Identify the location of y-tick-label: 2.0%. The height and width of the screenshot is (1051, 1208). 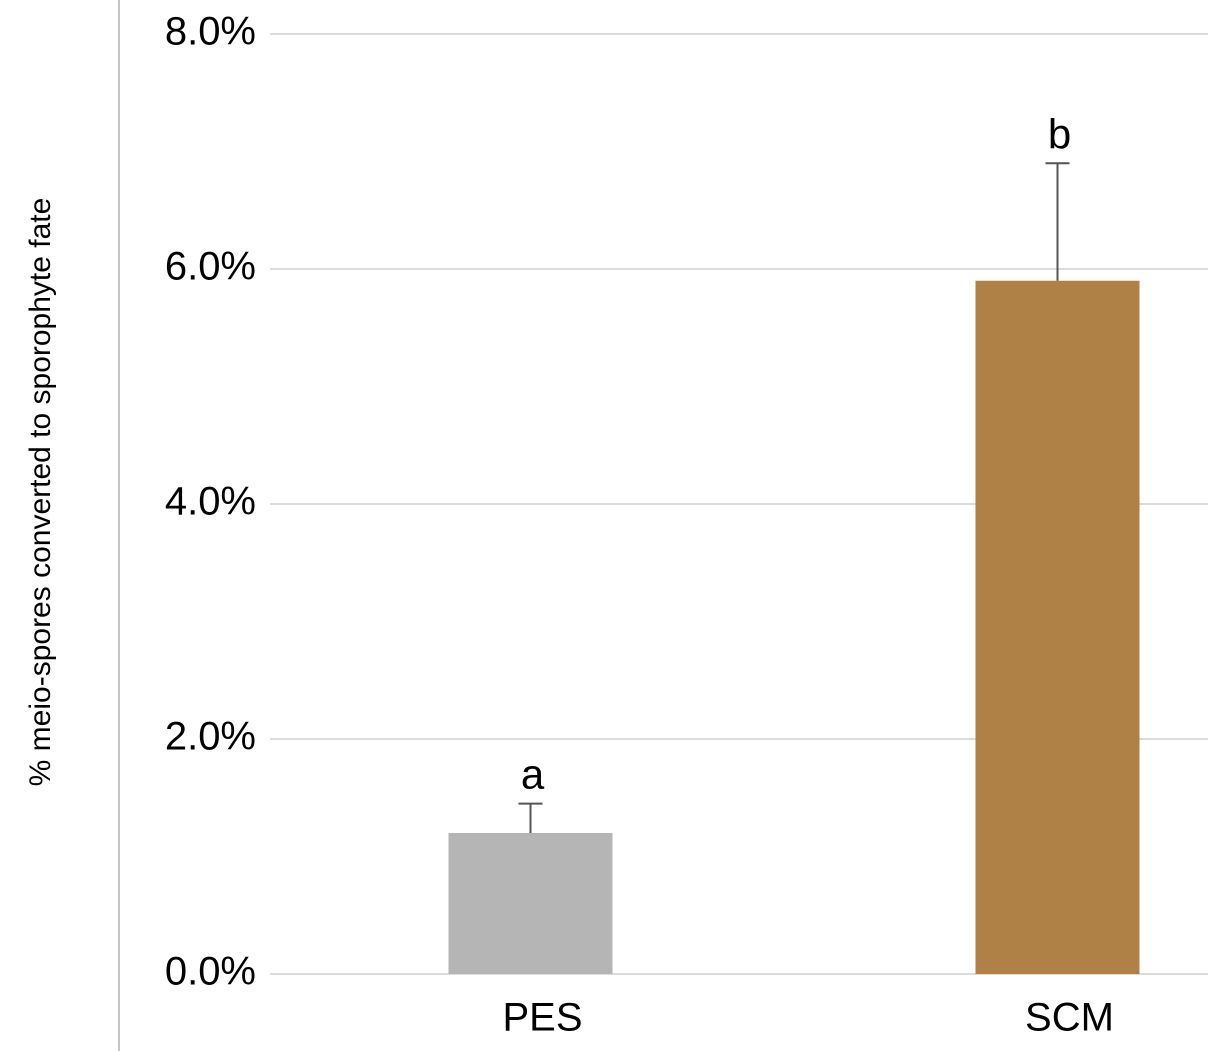
(210, 737).